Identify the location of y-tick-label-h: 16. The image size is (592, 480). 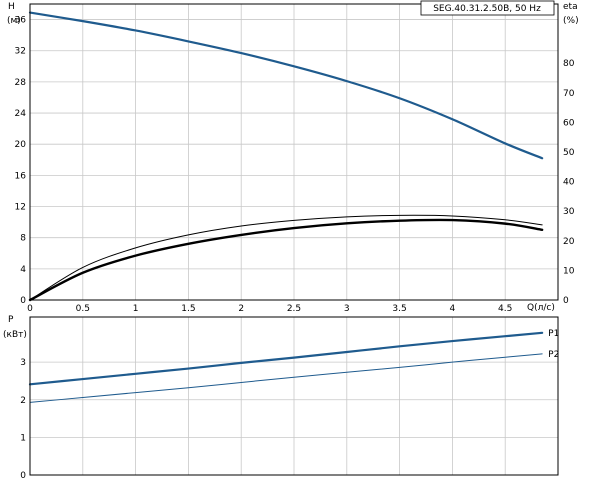
(21, 176).